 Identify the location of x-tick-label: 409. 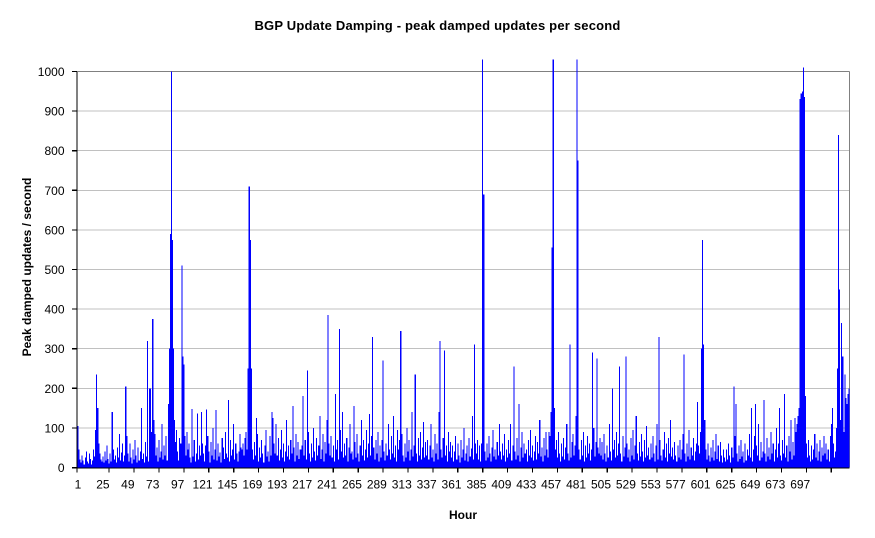
(501, 485).